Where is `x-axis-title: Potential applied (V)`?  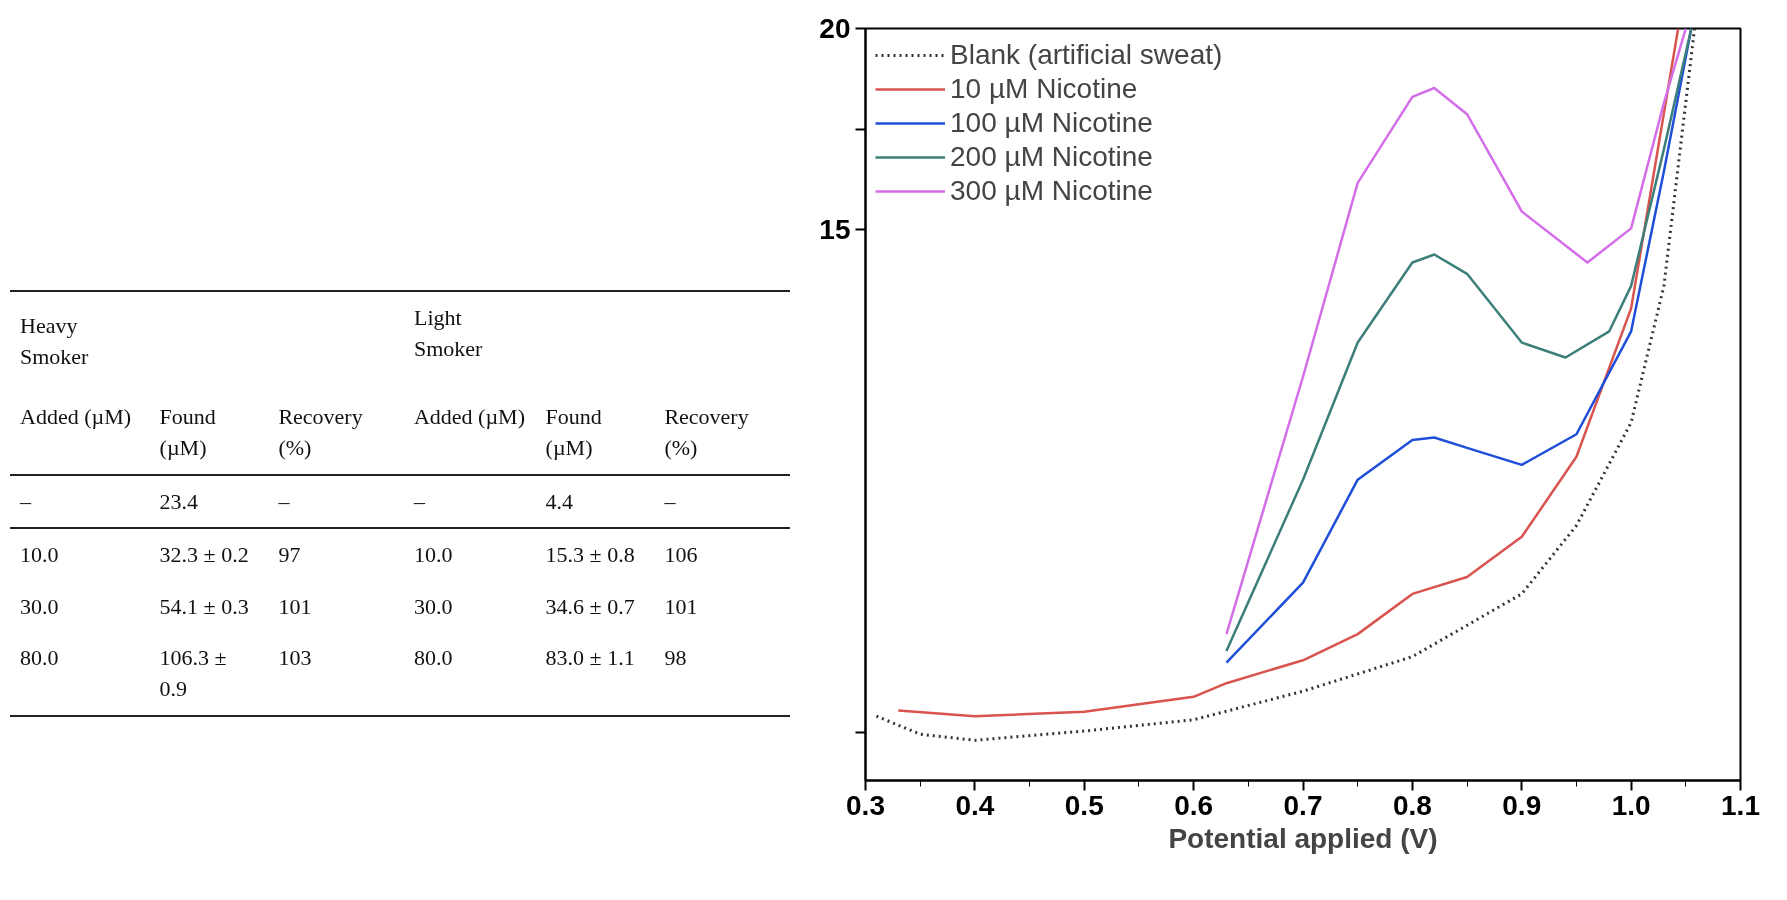 x-axis-title: Potential applied (V) is located at coordinates (1303, 838).